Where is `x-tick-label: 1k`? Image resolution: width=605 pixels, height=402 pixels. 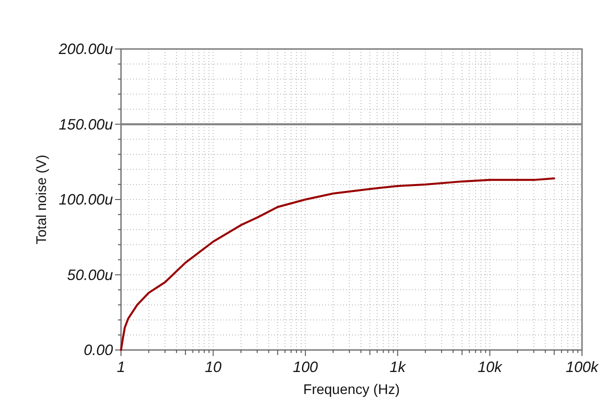
x-tick-label: 1k is located at coordinates (399, 367).